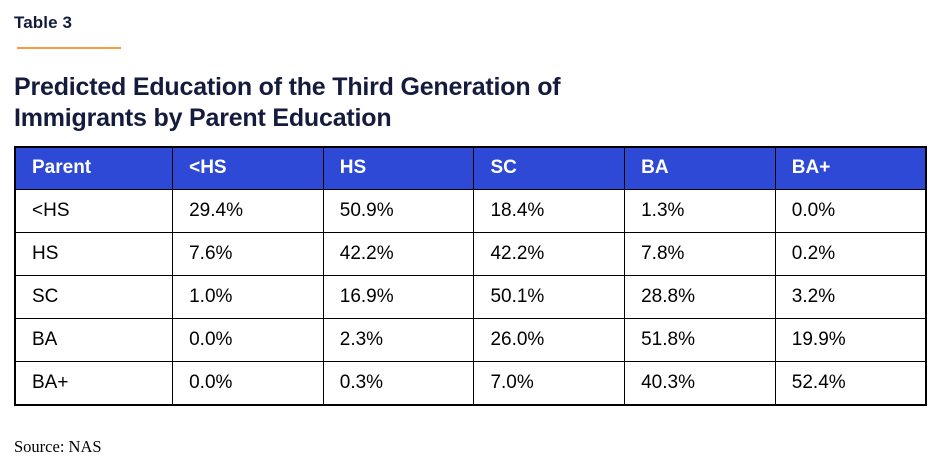 The width and height of the screenshot is (949, 476). I want to click on table-row: BA 0.0% 2.3% 26.0% 51.8% 19.9%, so click(470, 340).